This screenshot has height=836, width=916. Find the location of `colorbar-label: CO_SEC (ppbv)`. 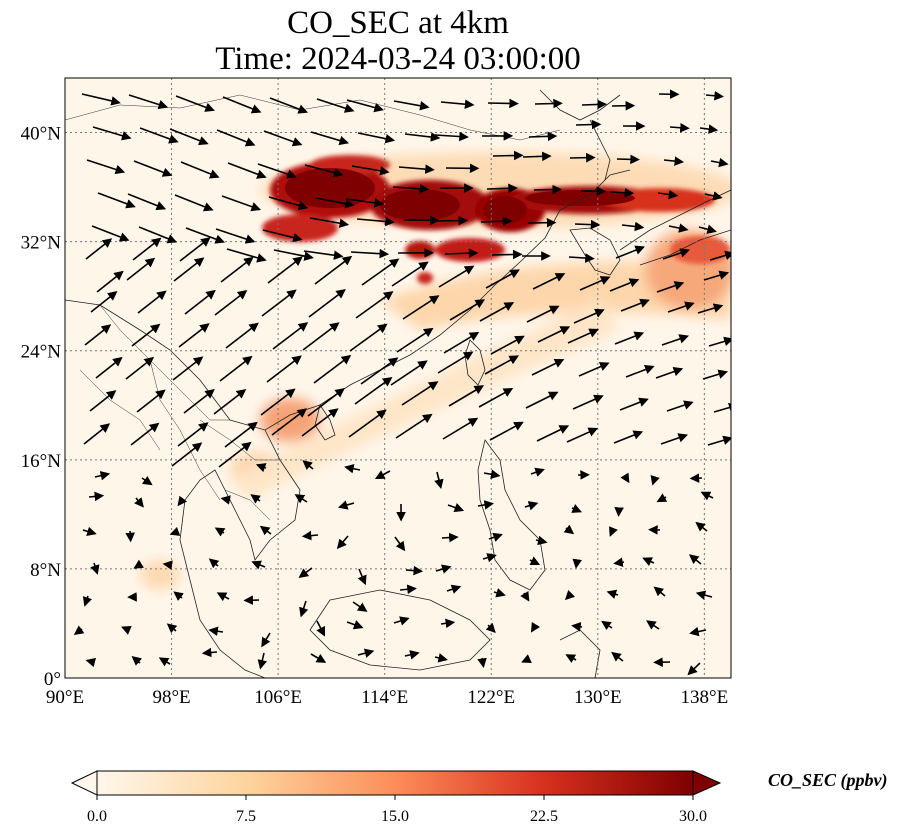

colorbar-label: CO_SEC (ppbv) is located at coordinates (828, 780).